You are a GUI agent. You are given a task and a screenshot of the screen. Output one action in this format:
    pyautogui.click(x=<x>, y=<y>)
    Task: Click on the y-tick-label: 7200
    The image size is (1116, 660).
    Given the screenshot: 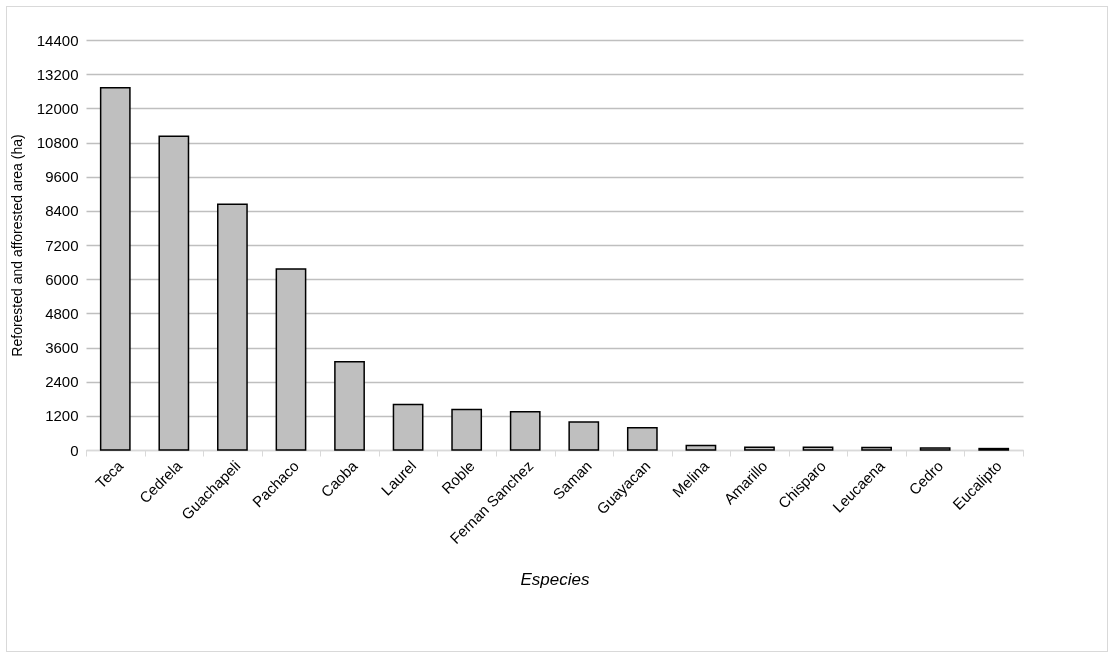 What is the action you would take?
    pyautogui.click(x=62, y=245)
    